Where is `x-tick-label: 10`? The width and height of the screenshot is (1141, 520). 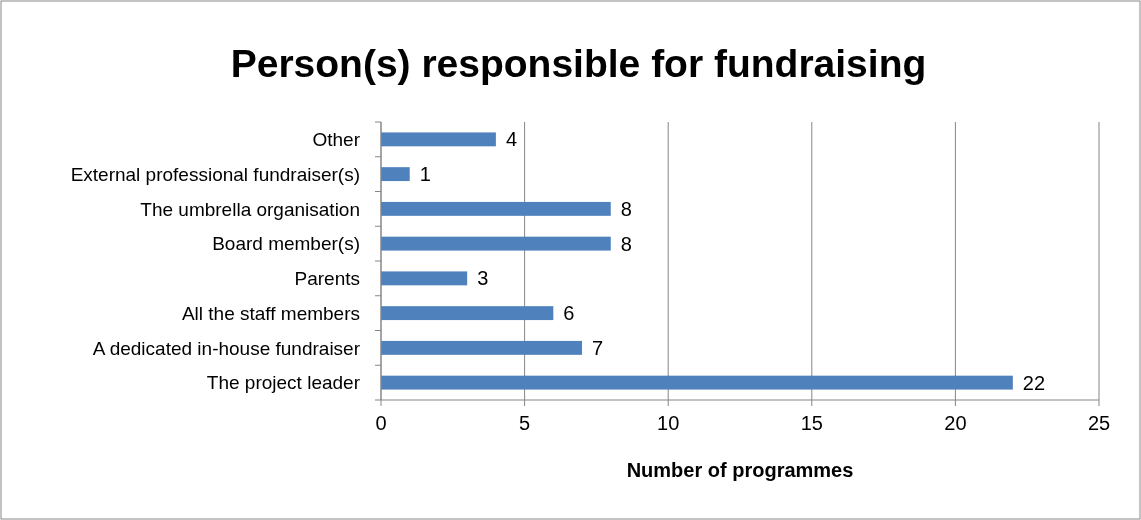 x-tick-label: 10 is located at coordinates (668, 423).